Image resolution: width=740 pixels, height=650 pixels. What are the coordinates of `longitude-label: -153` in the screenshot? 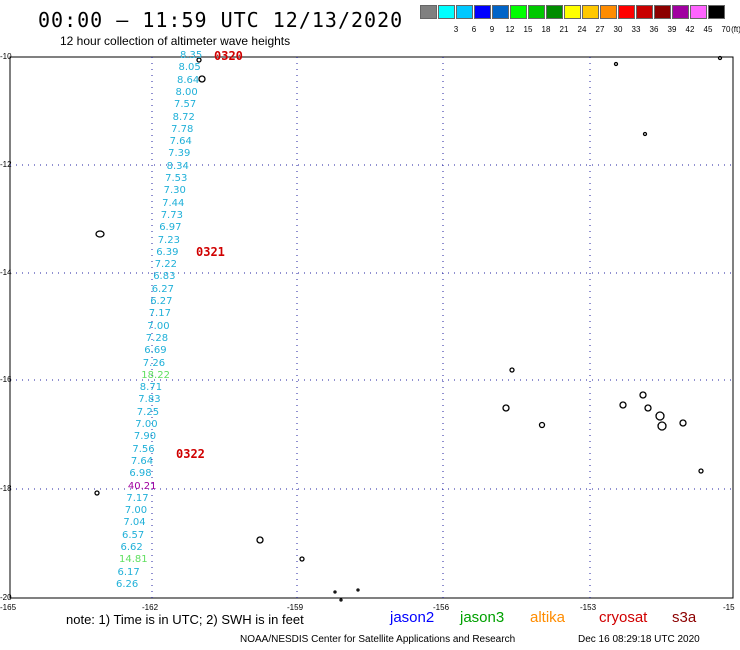 It's located at (588, 607).